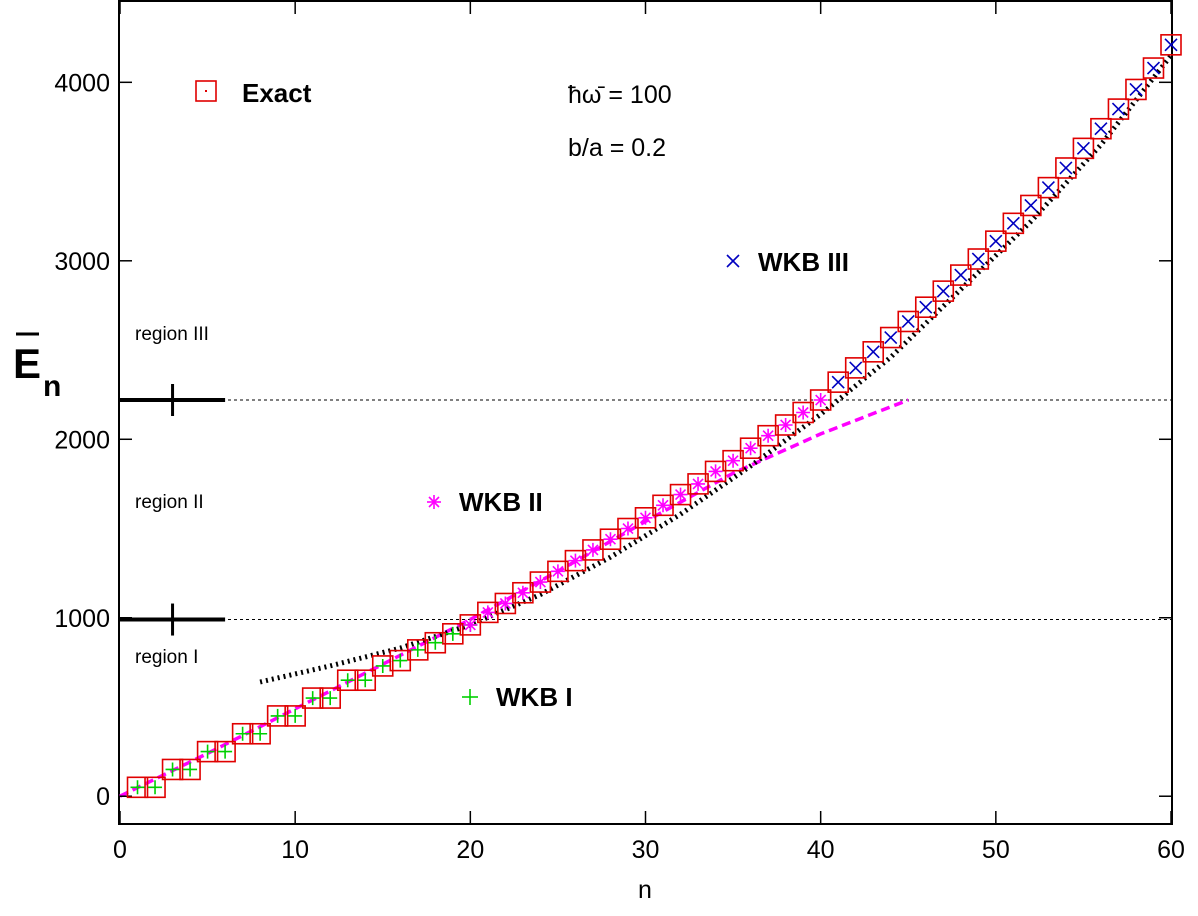 Image resolution: width=1198 pixels, height=916 pixels. I want to click on y-tick-label: 0, so click(103, 797).